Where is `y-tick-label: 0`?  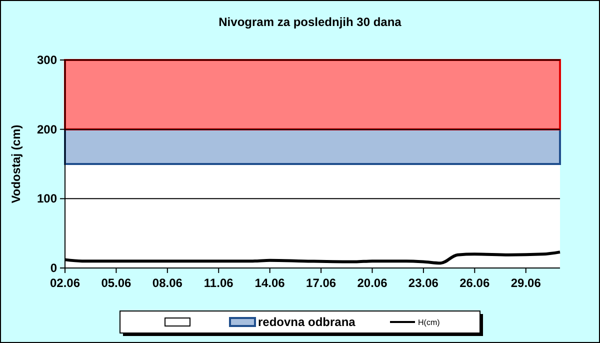 y-tick-label: 0 is located at coordinates (54, 268).